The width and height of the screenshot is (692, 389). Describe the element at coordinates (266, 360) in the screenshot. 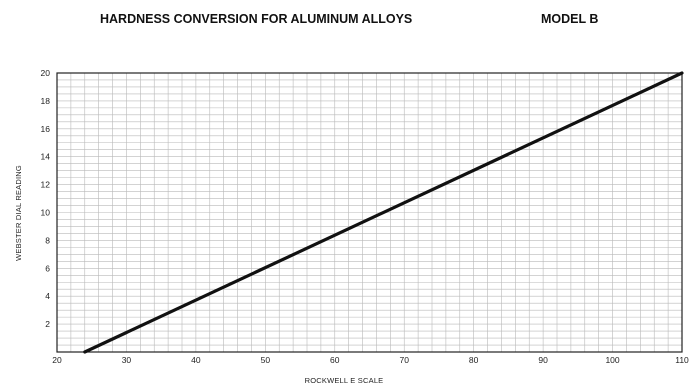

I see `x-tick-label: 50` at that location.